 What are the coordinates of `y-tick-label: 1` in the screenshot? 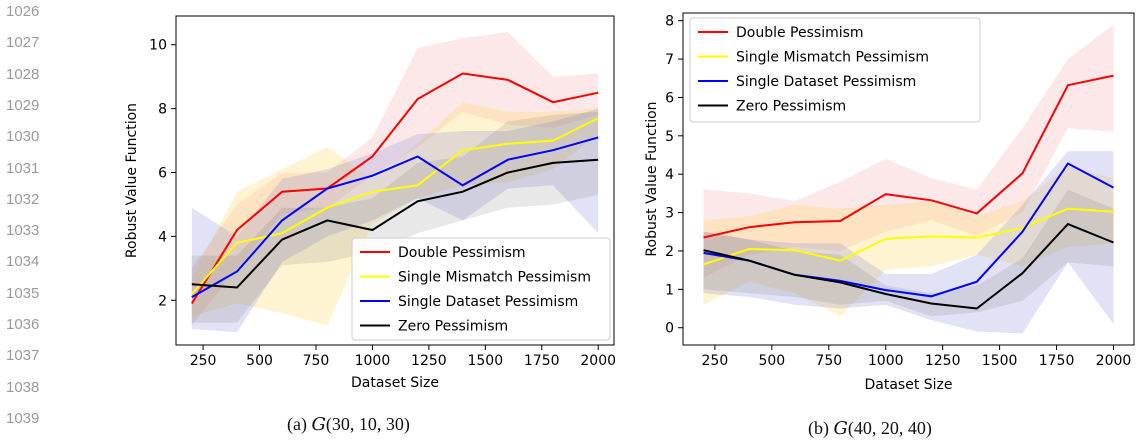 It's located at (669, 290).